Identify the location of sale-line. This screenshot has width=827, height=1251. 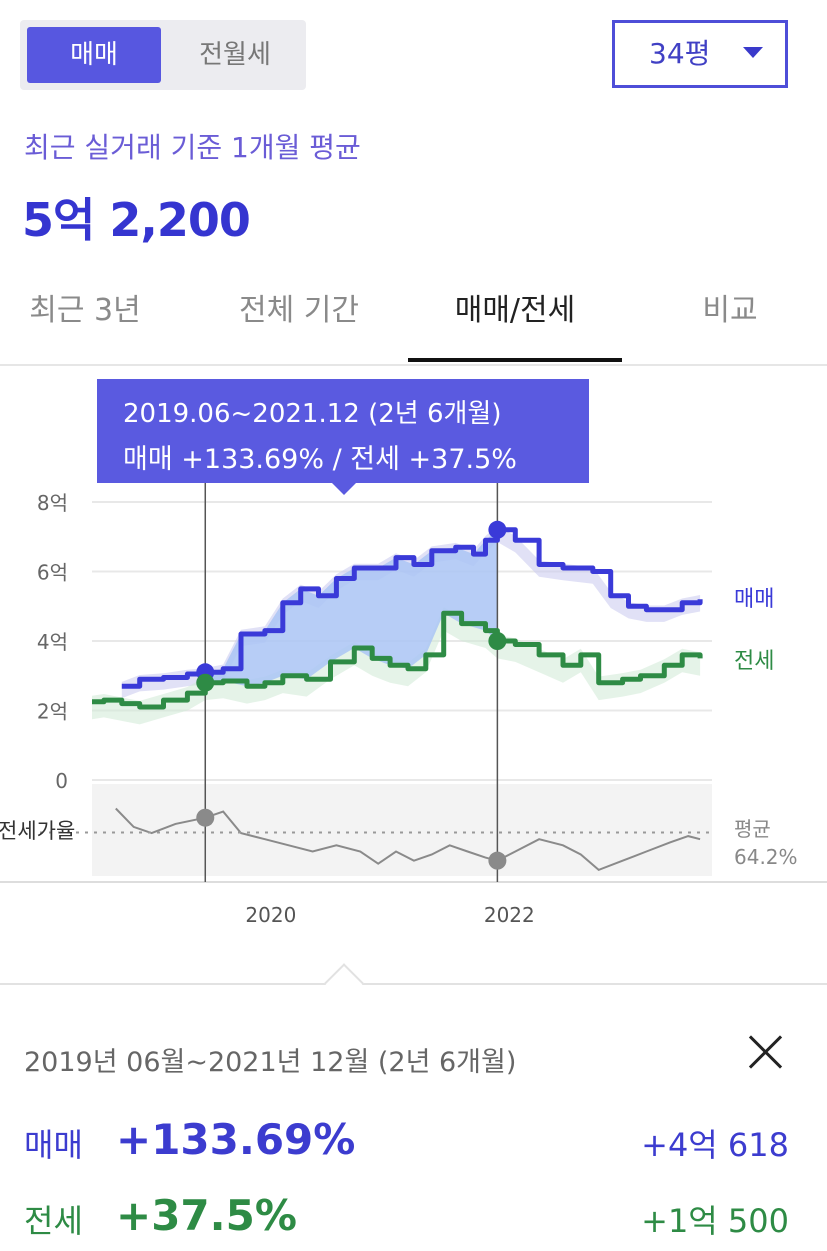
(412, 608).